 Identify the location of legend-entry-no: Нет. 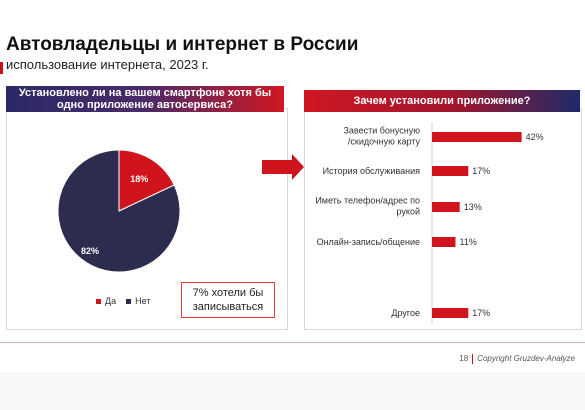
(138, 301).